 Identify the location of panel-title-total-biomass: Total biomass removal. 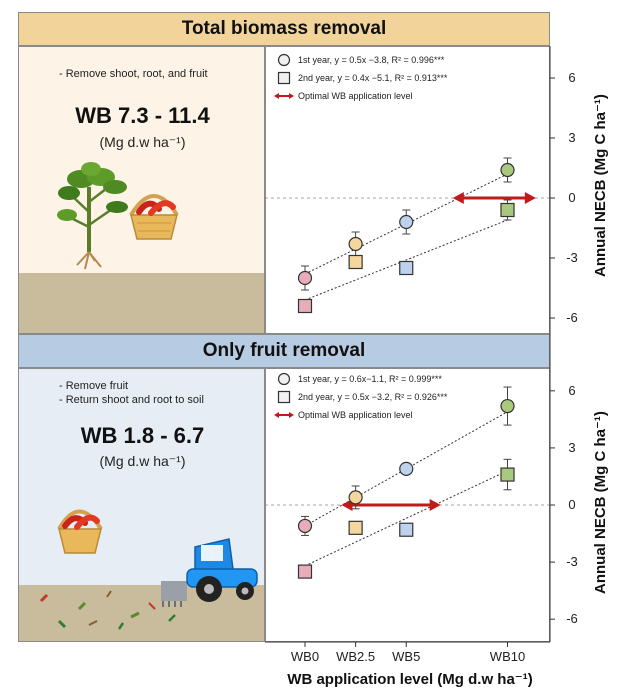
(284, 29).